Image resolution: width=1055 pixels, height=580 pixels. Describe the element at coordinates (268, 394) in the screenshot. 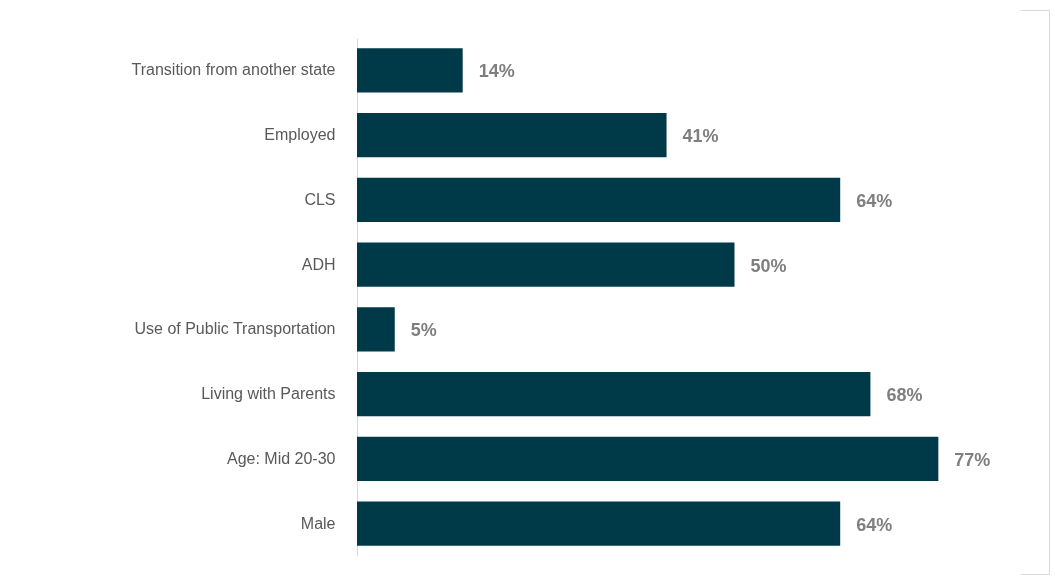

I see `y-tick-label: Living with Parents` at that location.